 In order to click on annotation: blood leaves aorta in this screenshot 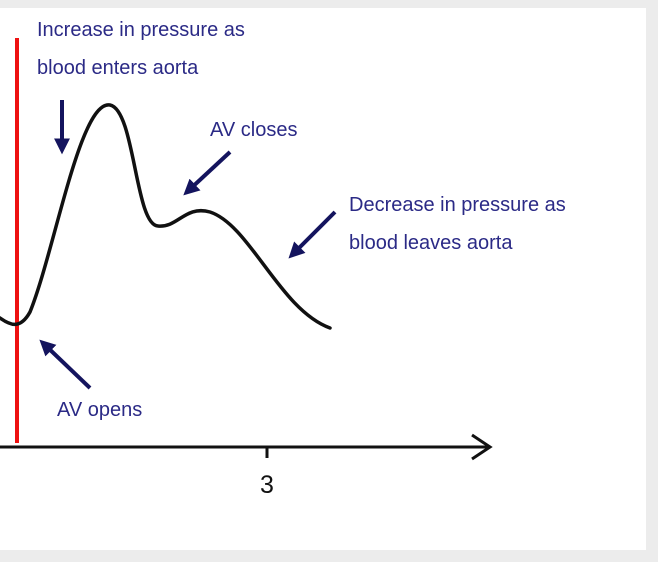, I will do `click(431, 243)`.